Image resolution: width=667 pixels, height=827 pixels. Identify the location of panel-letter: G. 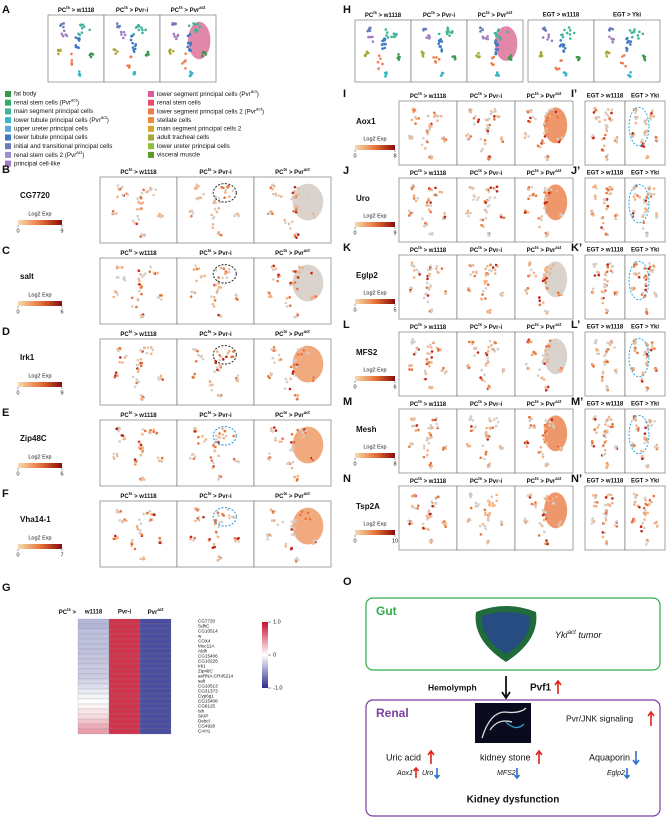
(6, 588).